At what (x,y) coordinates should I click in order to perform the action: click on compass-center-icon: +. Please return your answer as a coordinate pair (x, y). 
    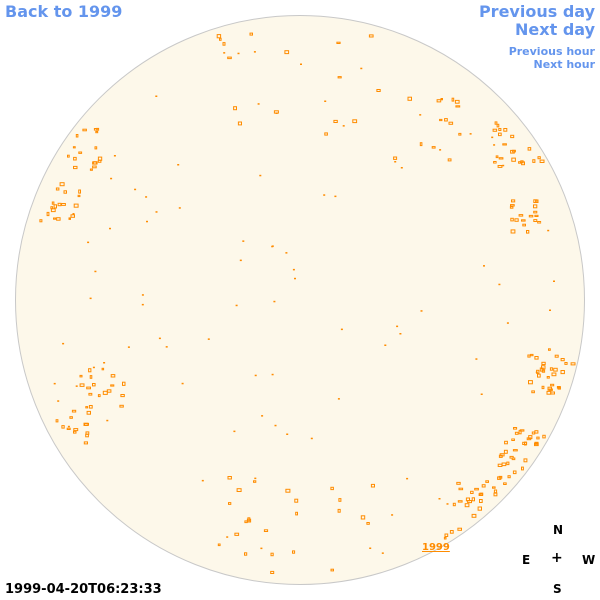
    Looking at the image, I should click on (557, 558).